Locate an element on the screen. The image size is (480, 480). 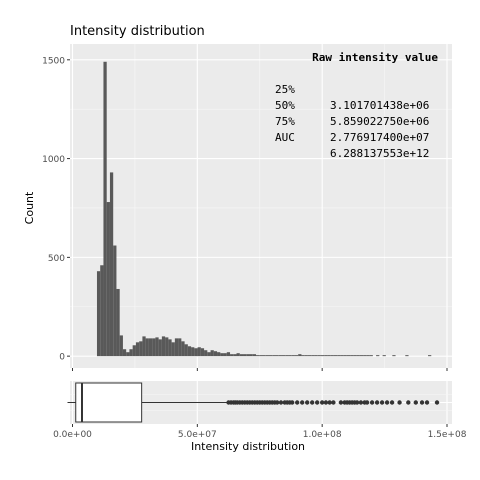
y-tick-label: 1000 is located at coordinates (53, 160).